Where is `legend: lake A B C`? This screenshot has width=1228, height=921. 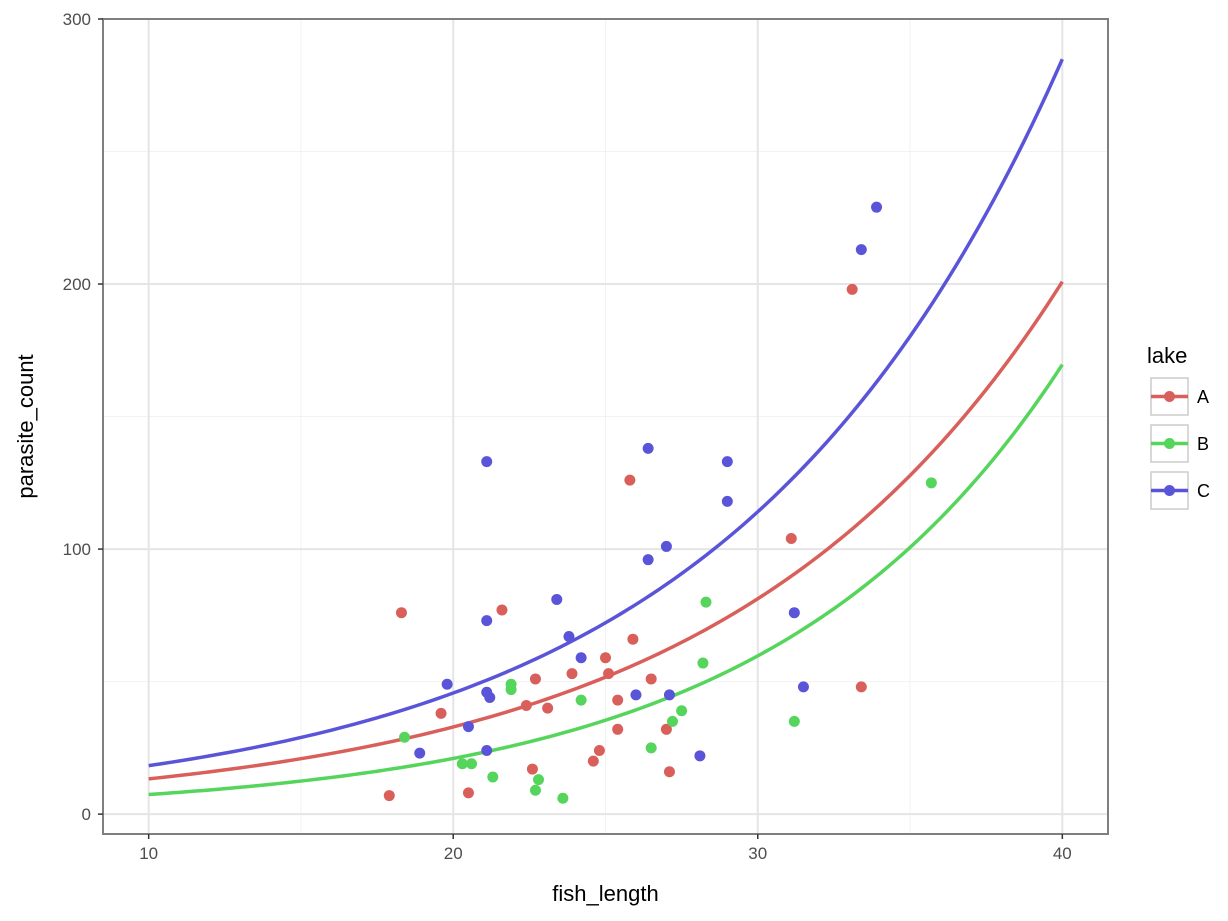 legend: lake A B C is located at coordinates (1178, 426).